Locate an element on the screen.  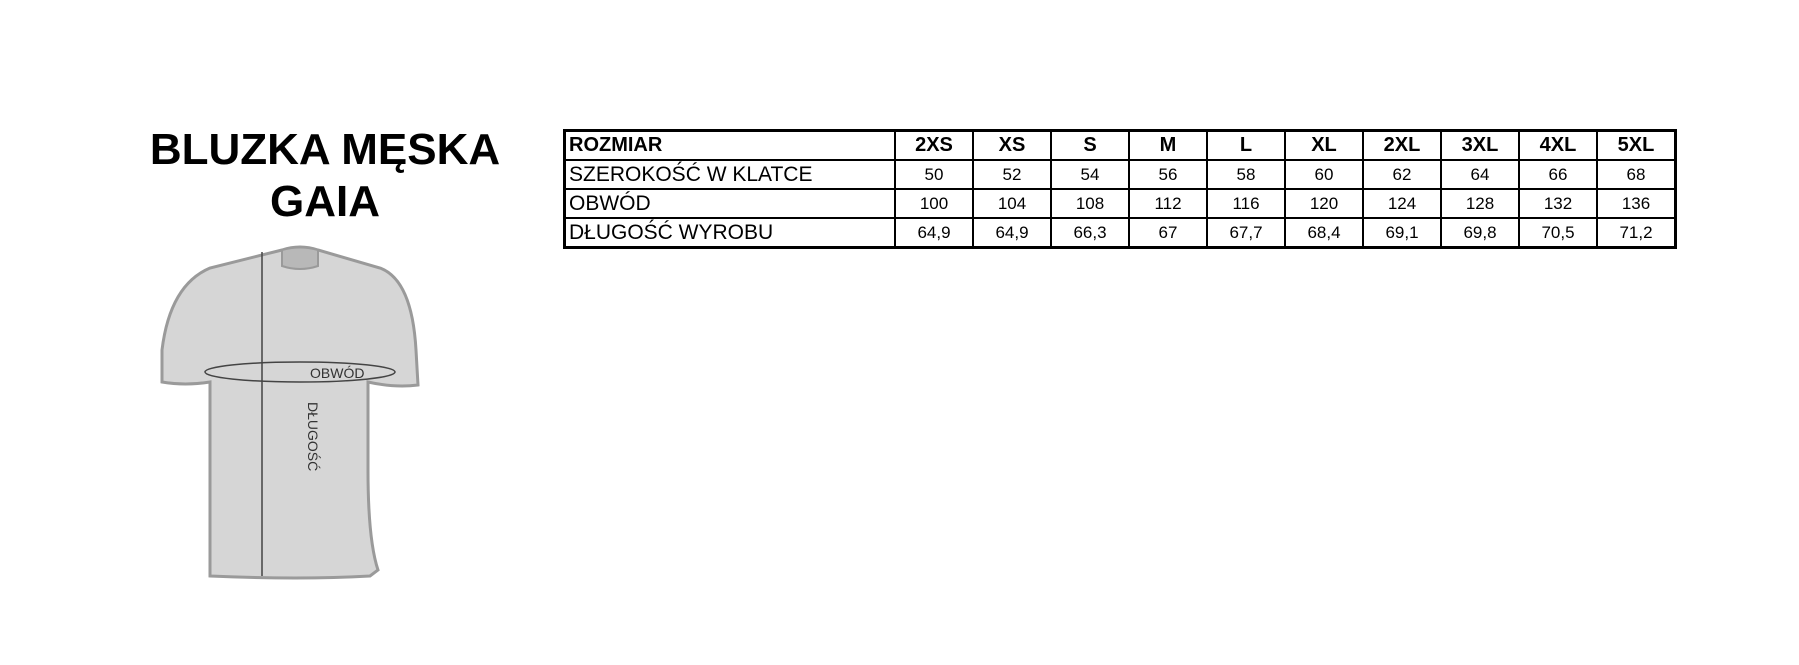
table-cell: 66 is located at coordinates (1558, 174).